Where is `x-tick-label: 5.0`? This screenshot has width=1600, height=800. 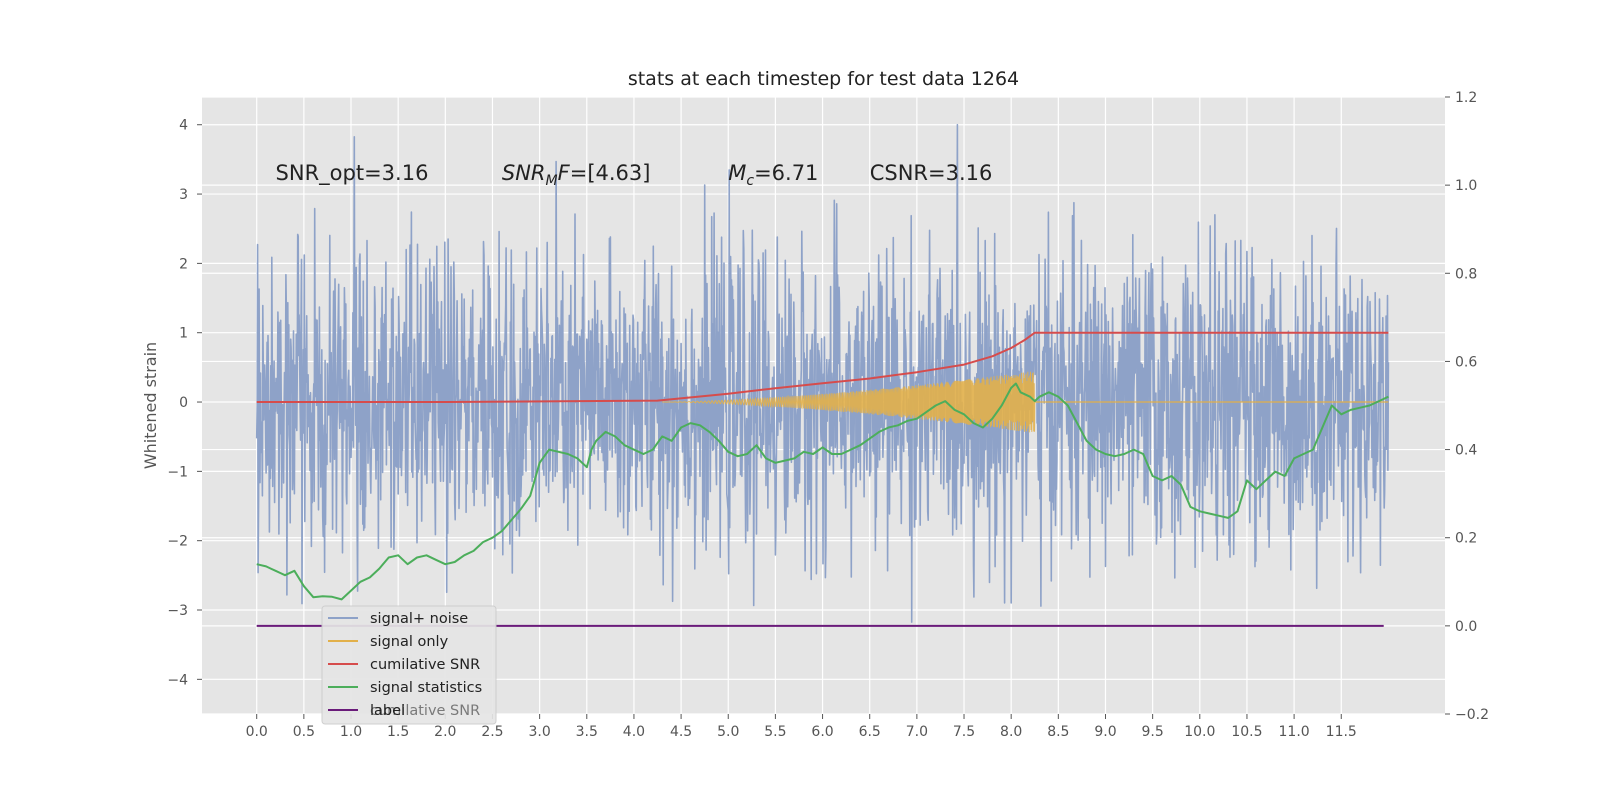
x-tick-label: 5.0 is located at coordinates (728, 732).